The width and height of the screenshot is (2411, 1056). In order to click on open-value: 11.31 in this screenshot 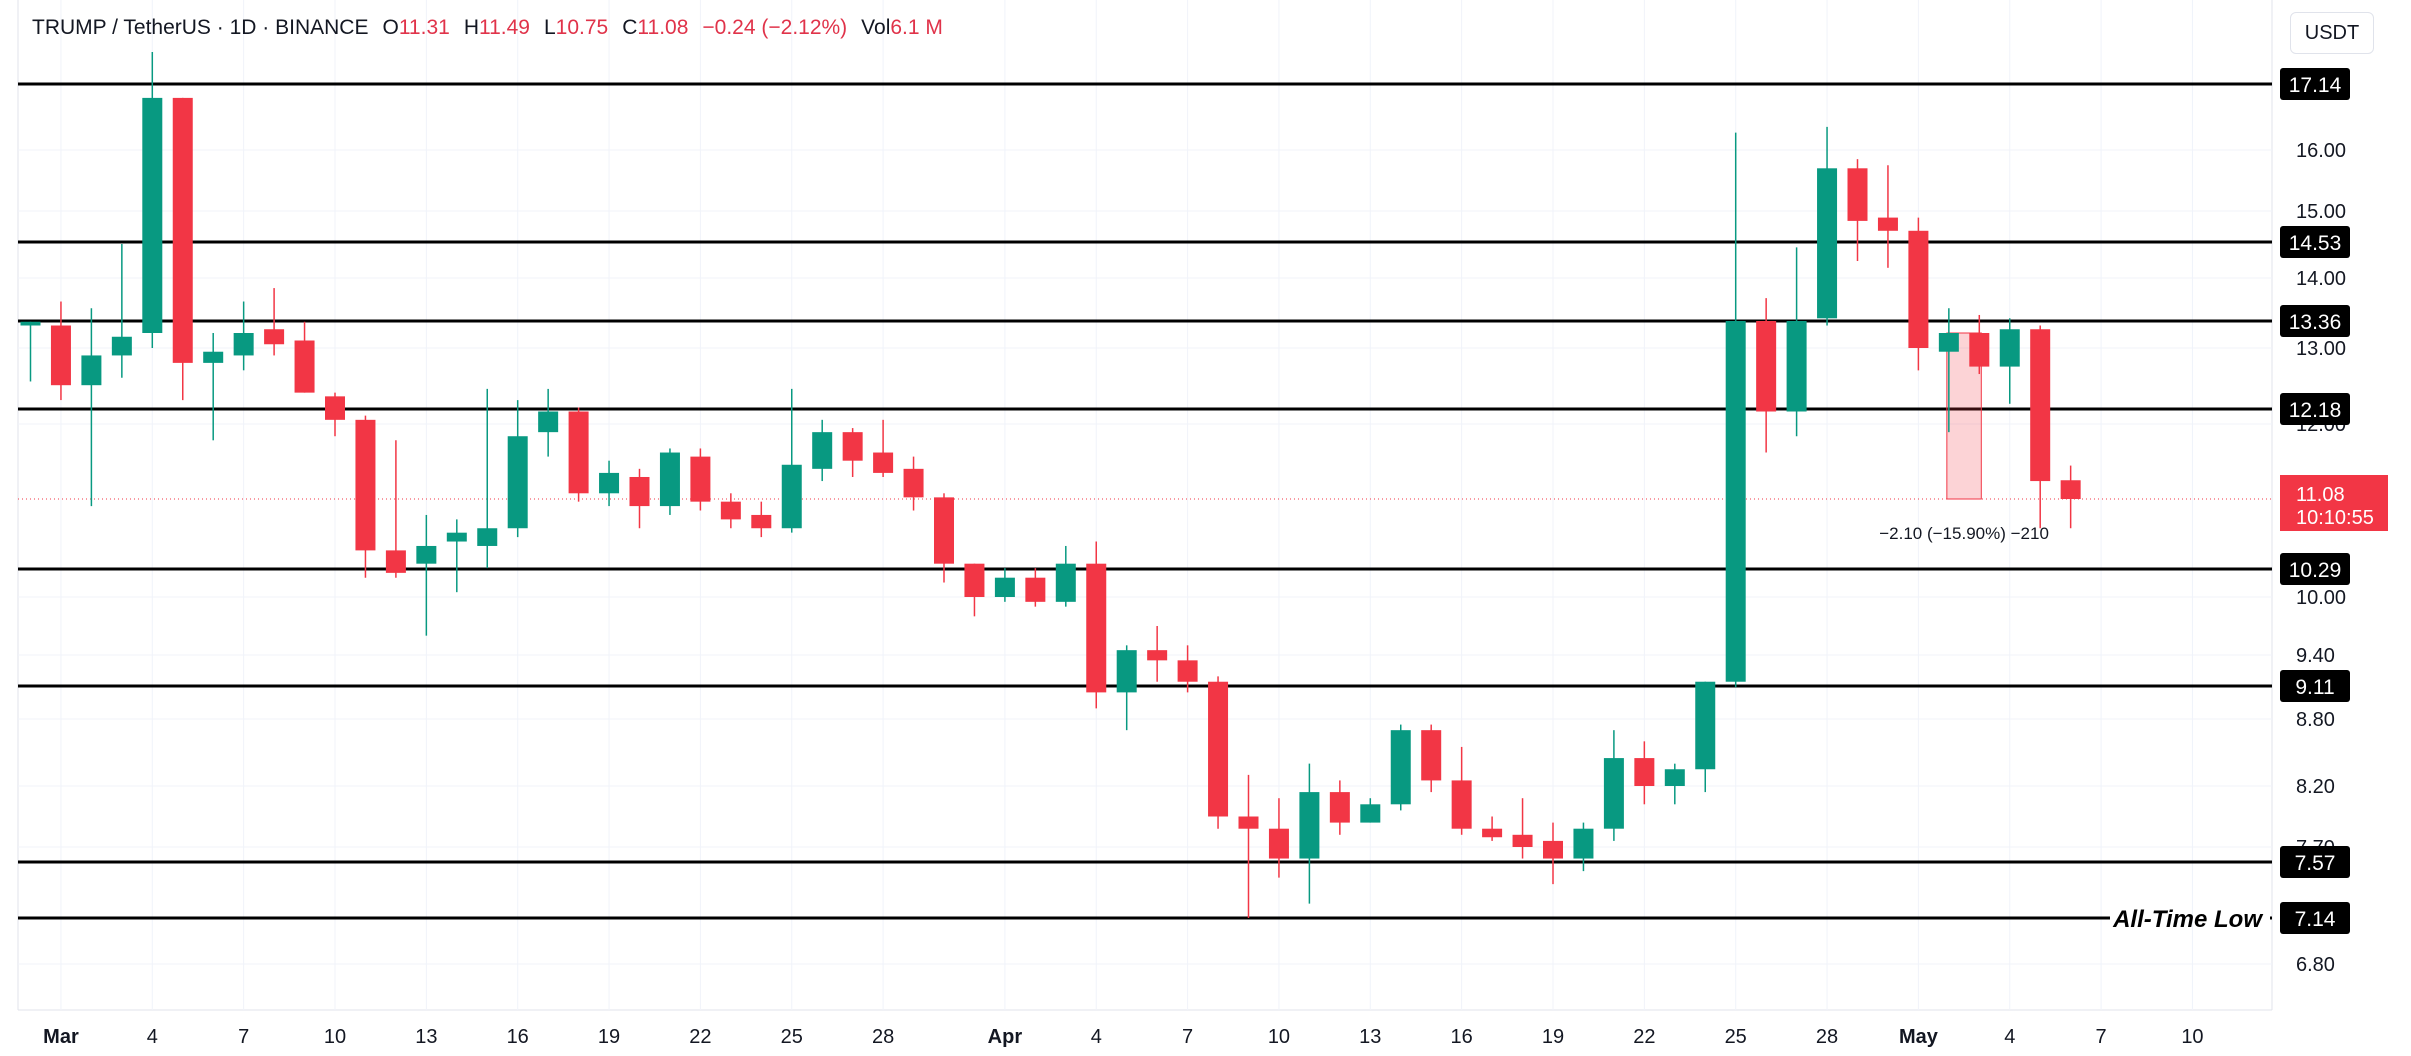, I will do `click(424, 27)`.